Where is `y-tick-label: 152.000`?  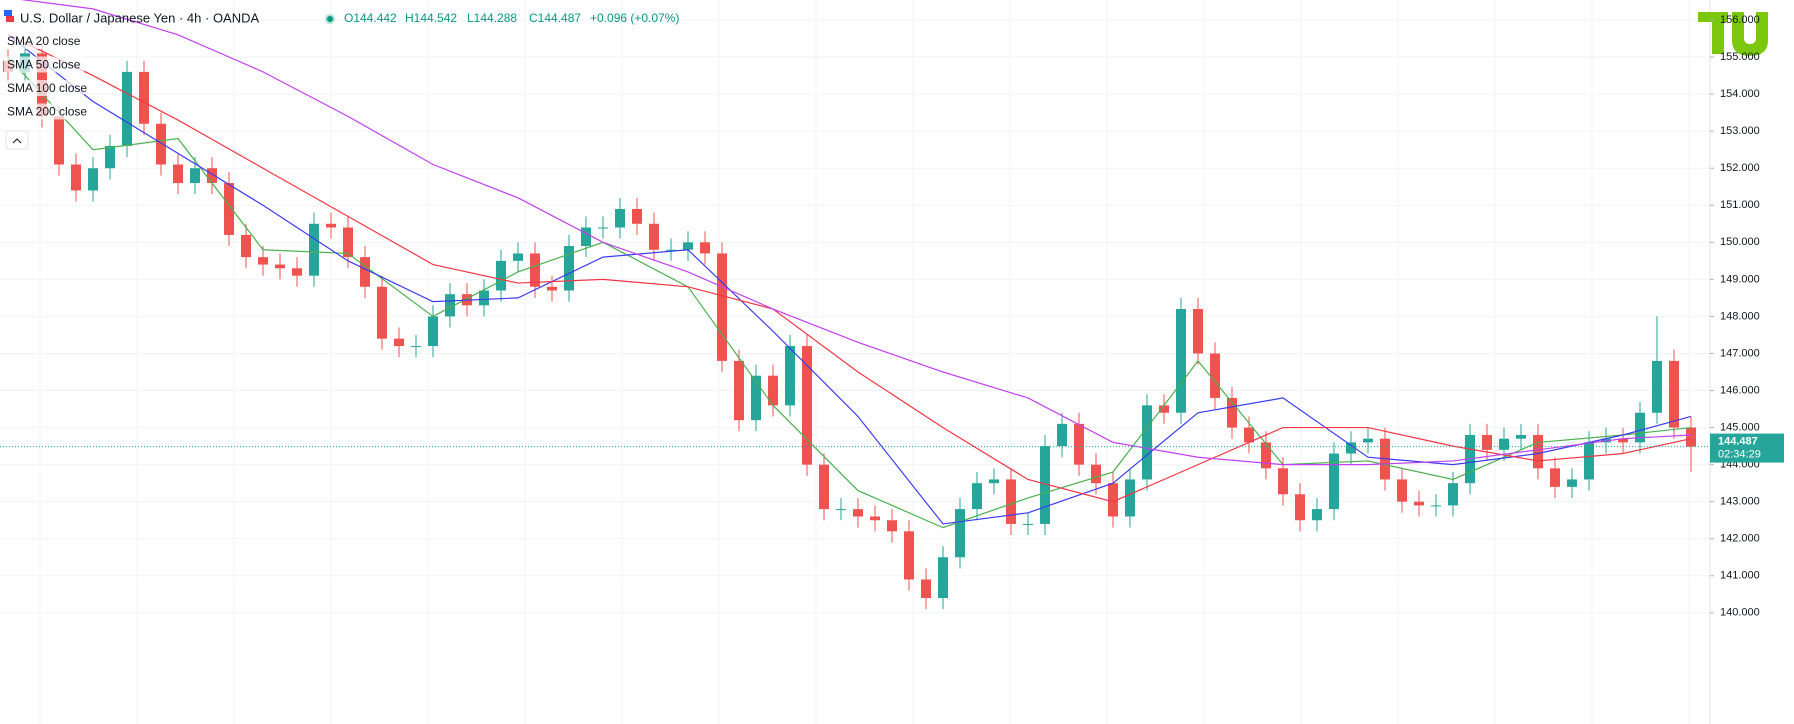 y-tick-label: 152.000 is located at coordinates (1740, 168).